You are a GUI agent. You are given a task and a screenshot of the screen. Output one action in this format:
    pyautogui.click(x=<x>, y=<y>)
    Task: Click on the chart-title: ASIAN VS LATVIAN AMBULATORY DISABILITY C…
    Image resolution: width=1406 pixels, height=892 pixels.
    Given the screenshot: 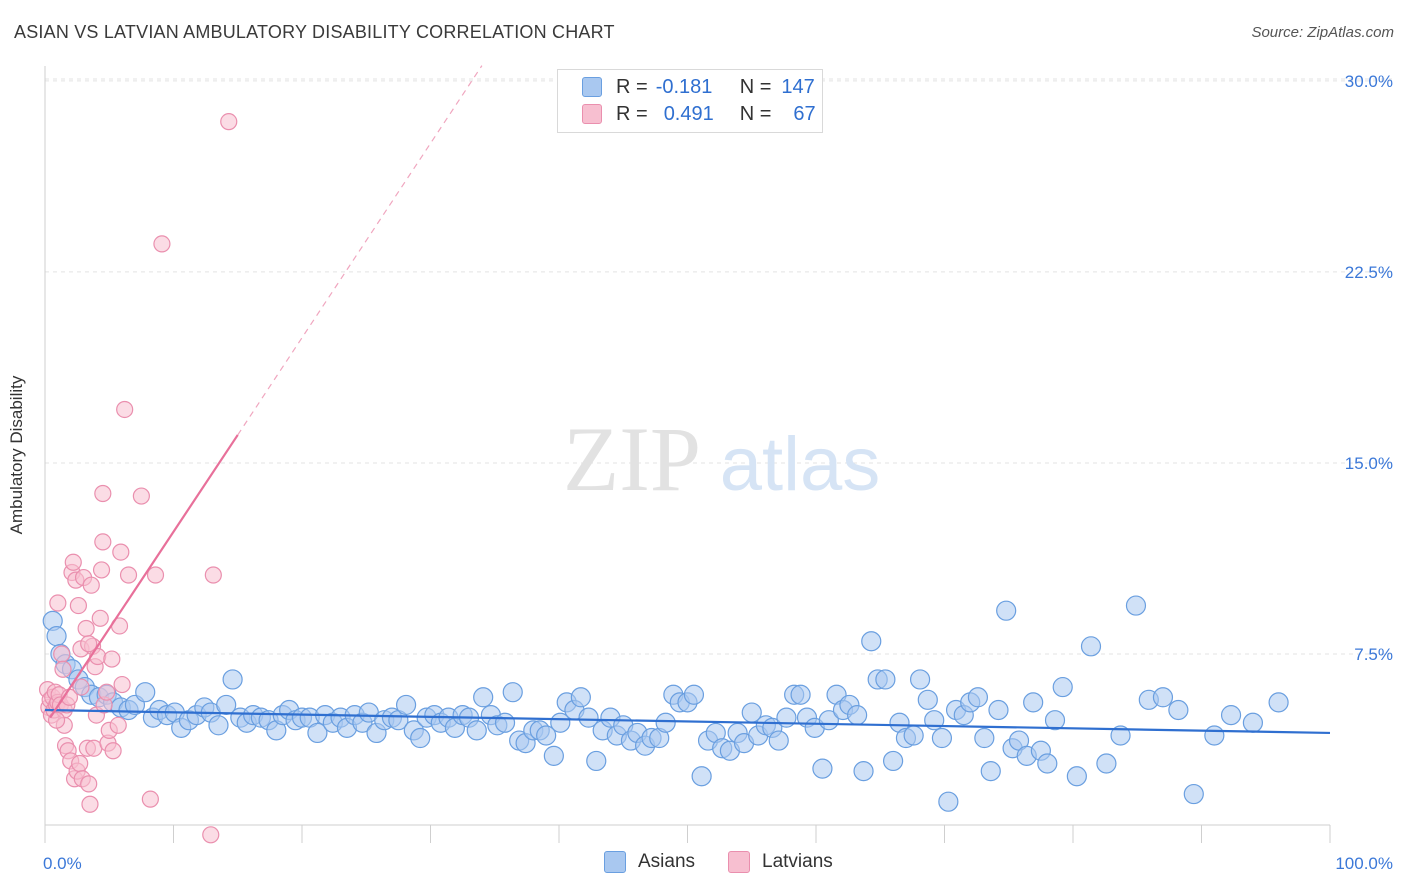 What is the action you would take?
    pyautogui.click(x=314, y=32)
    